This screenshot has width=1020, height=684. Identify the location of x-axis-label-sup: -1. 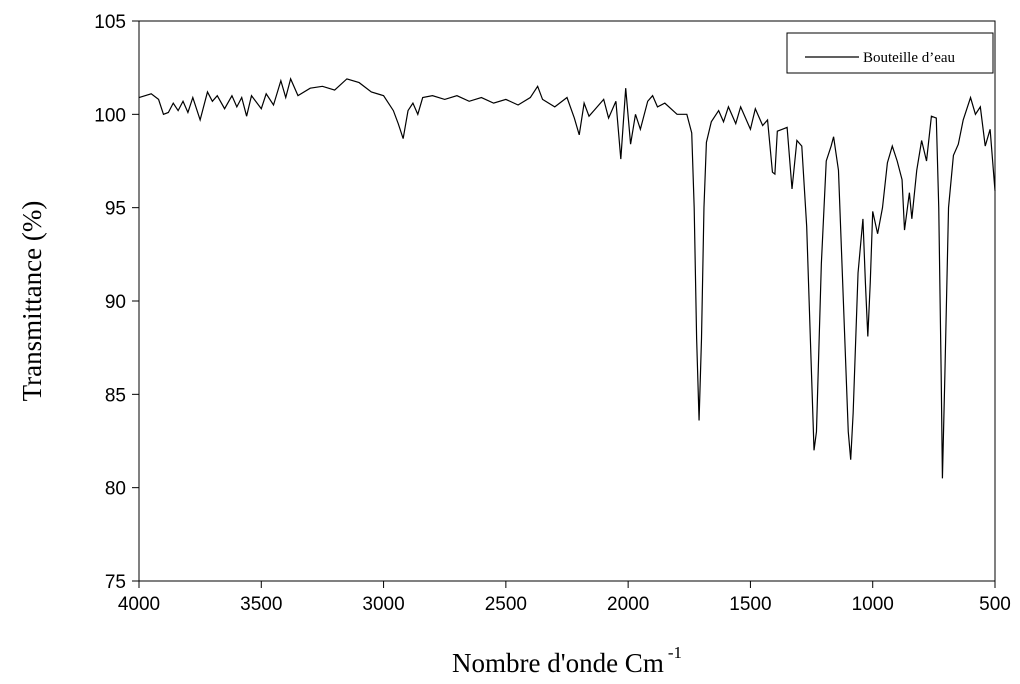
(675, 652).